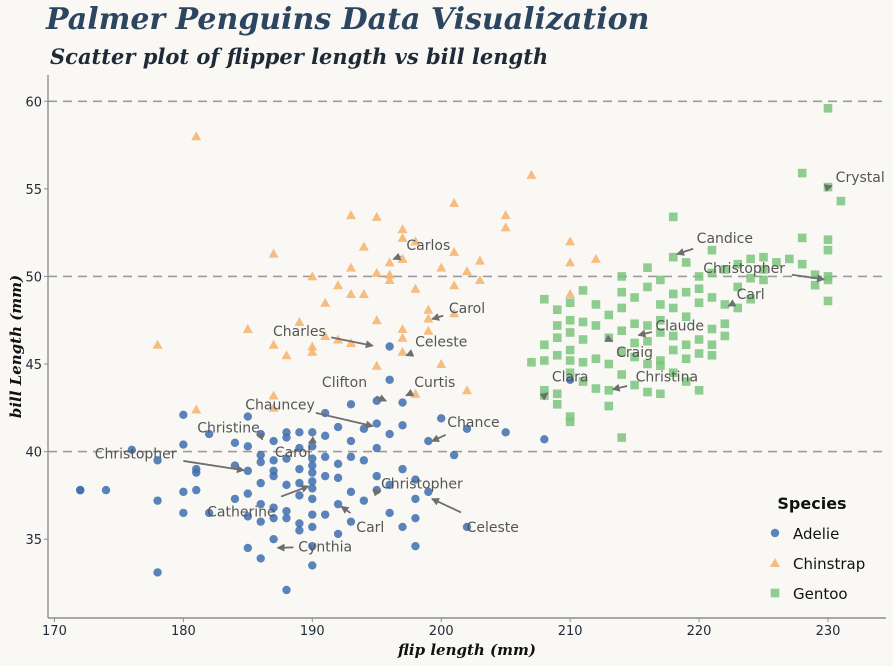 The image size is (893, 666). What do you see at coordinates (820, 594) in the screenshot?
I see `legend-gentoo-label: Gentoo` at bounding box center [820, 594].